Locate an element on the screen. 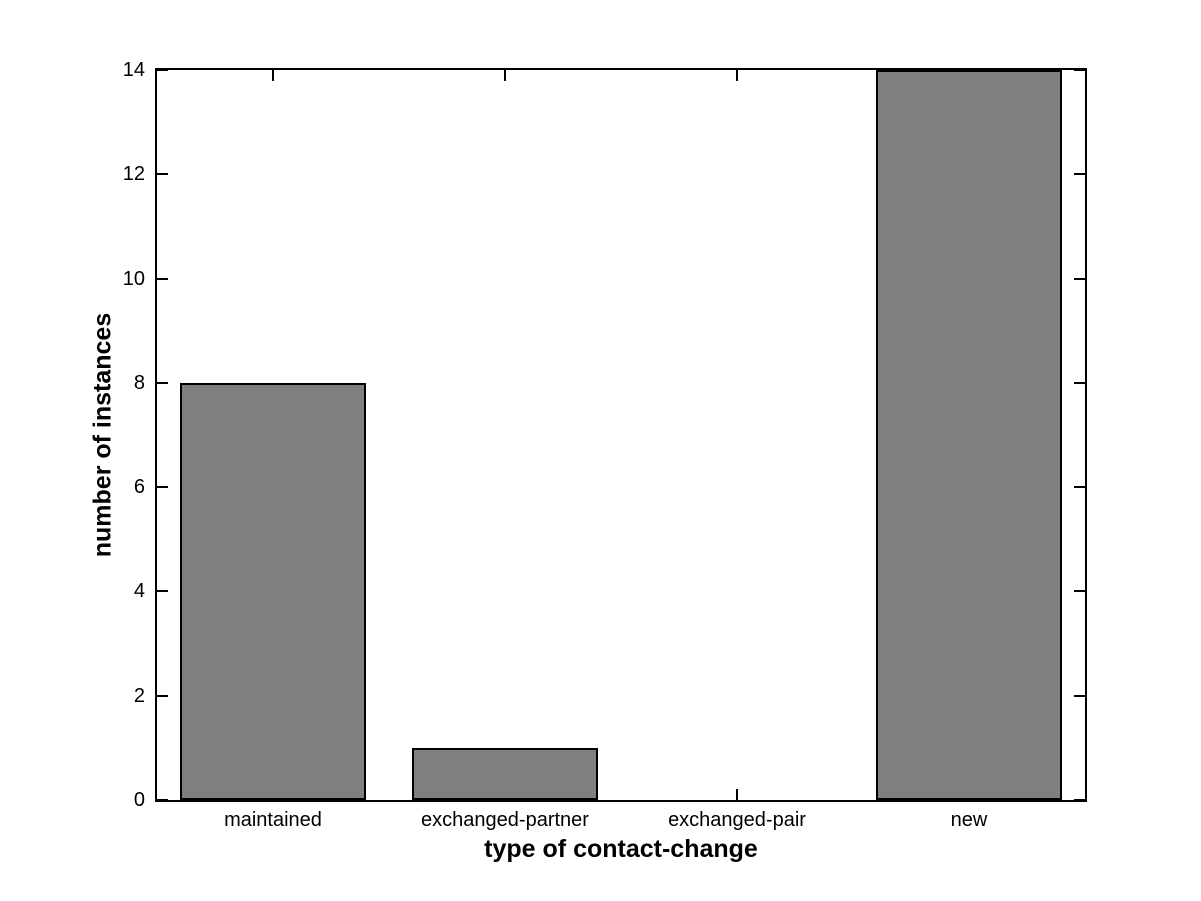 This screenshot has width=1201, height=901. y-tick-label: 2 is located at coordinates (139, 695).